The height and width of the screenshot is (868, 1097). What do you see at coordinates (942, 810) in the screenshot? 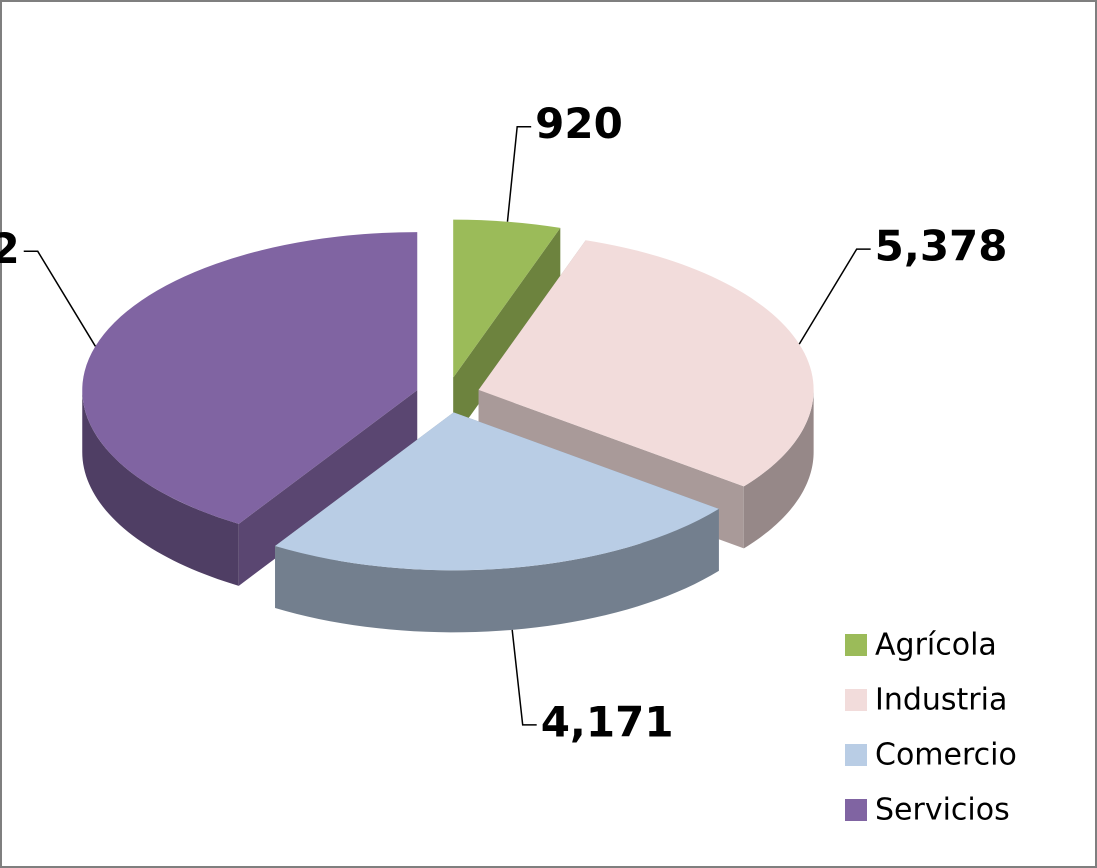
I see `legend-label: Servicios` at bounding box center [942, 810].